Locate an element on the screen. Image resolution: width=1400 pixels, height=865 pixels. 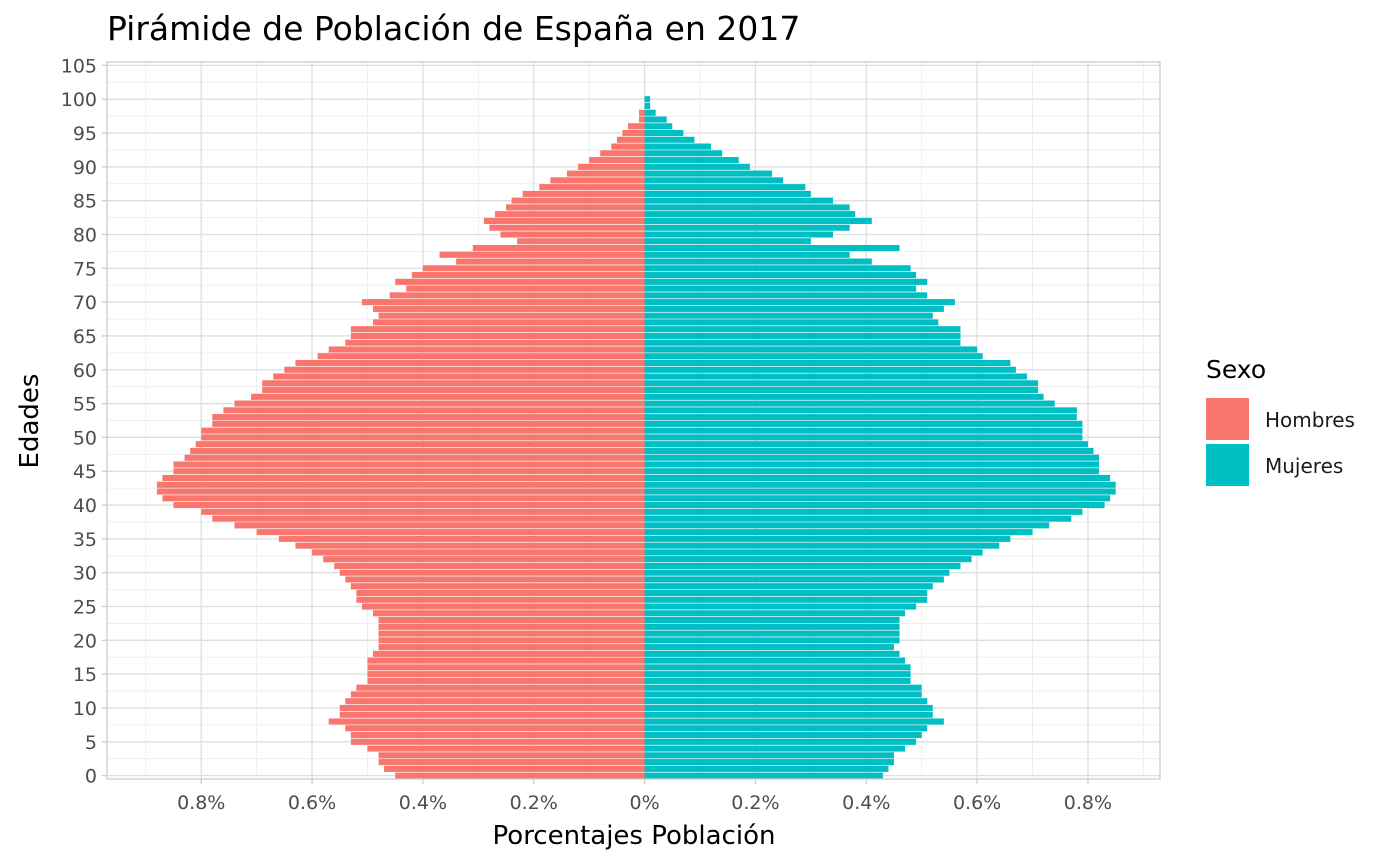
y-tick-label: 60 is located at coordinates (85, 371).